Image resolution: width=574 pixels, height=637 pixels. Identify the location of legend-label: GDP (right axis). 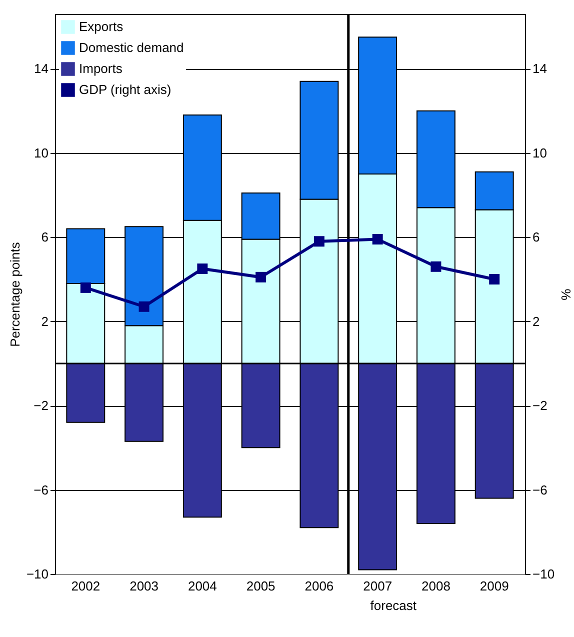
(125, 89).